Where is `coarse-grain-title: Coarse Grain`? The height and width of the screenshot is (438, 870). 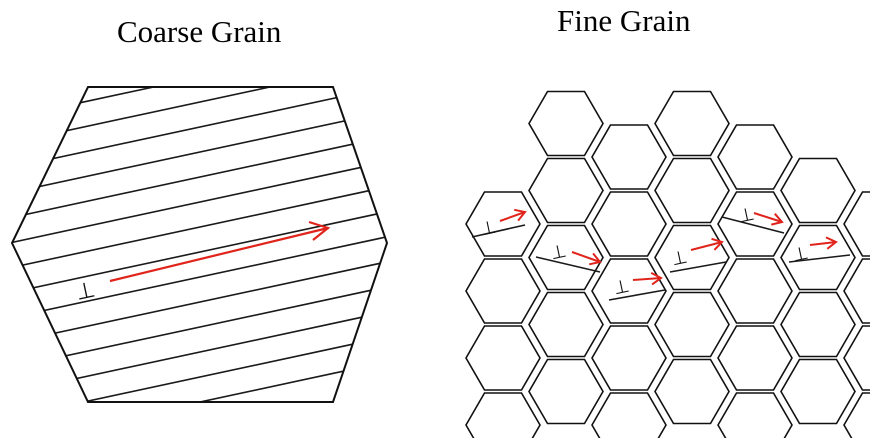 coarse-grain-title: Coarse Grain is located at coordinates (199, 31).